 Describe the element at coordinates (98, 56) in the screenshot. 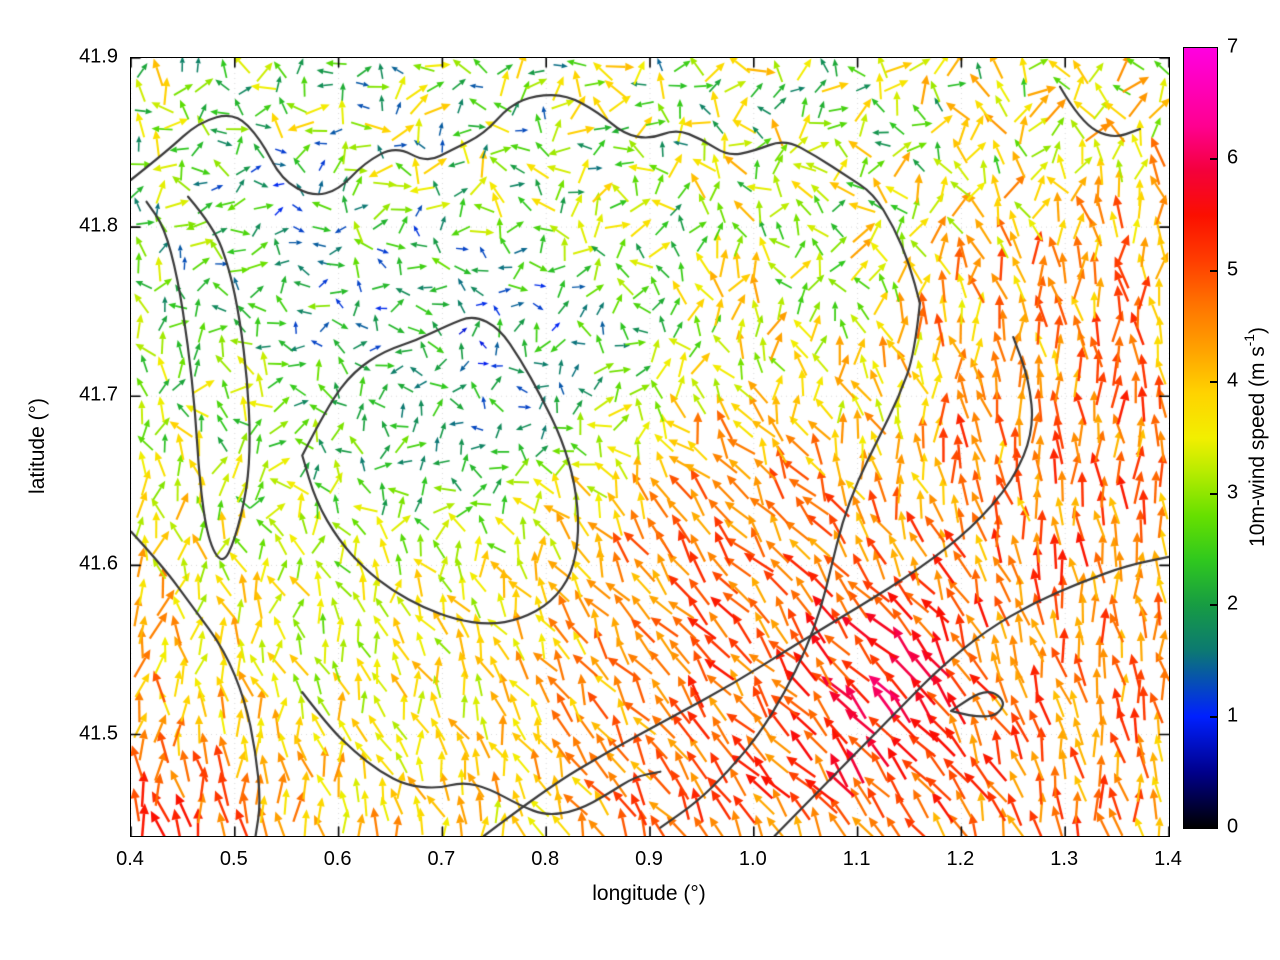

I see `y-tick-label: 41.9` at that location.